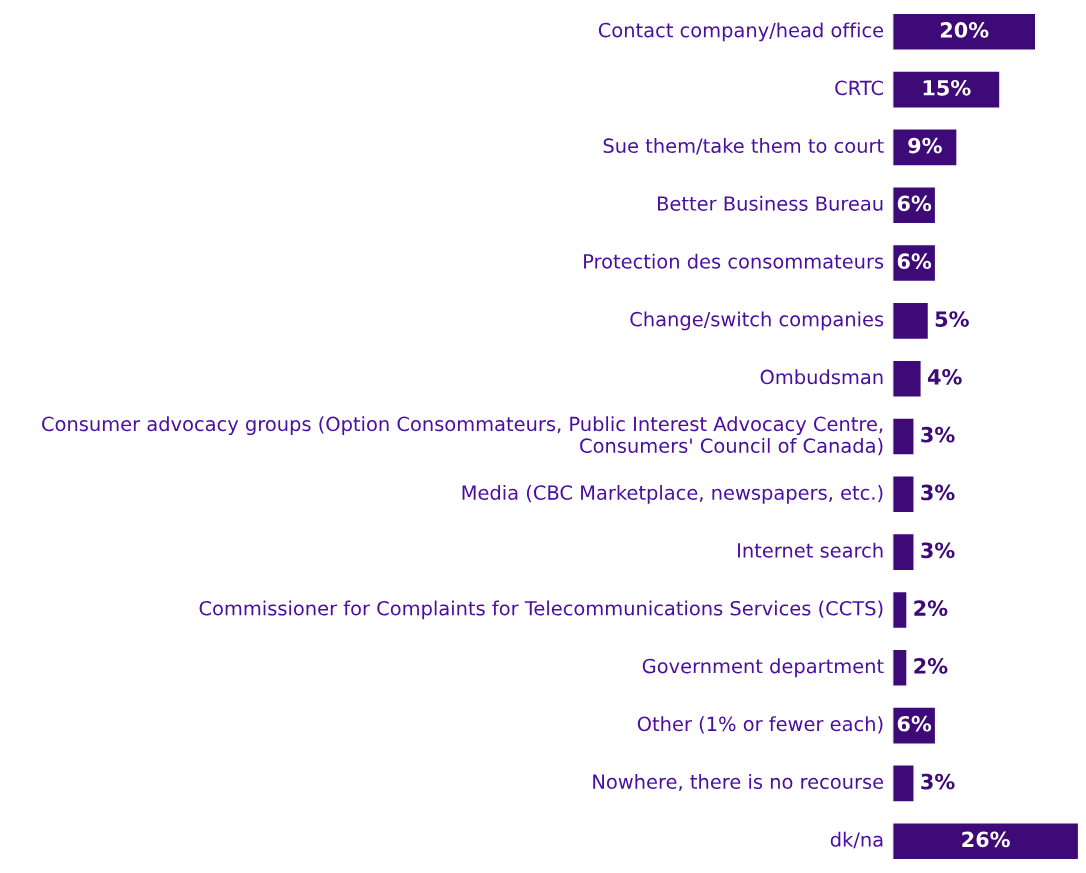 The height and width of the screenshot is (873, 1086). What do you see at coordinates (952, 319) in the screenshot?
I see `data-label: 5%` at bounding box center [952, 319].